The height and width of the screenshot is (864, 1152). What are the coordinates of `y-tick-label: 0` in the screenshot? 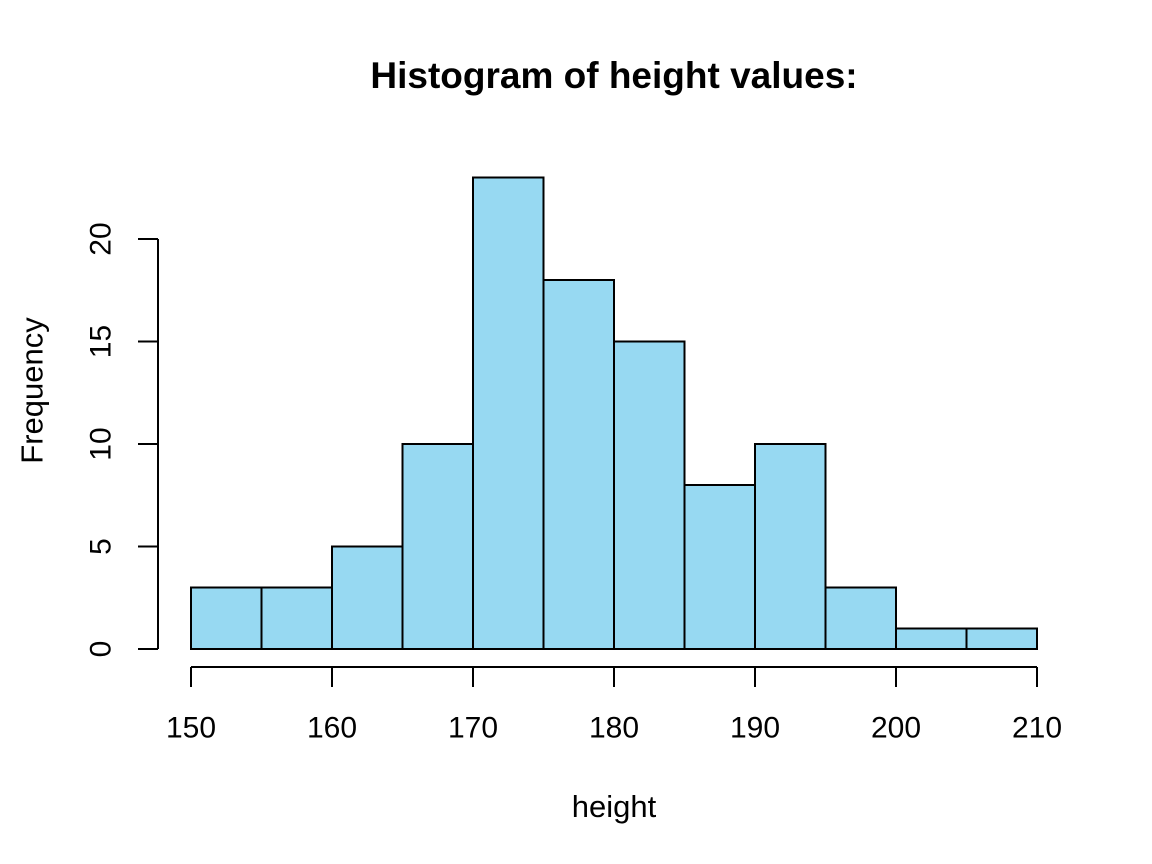 It's located at (101, 649).